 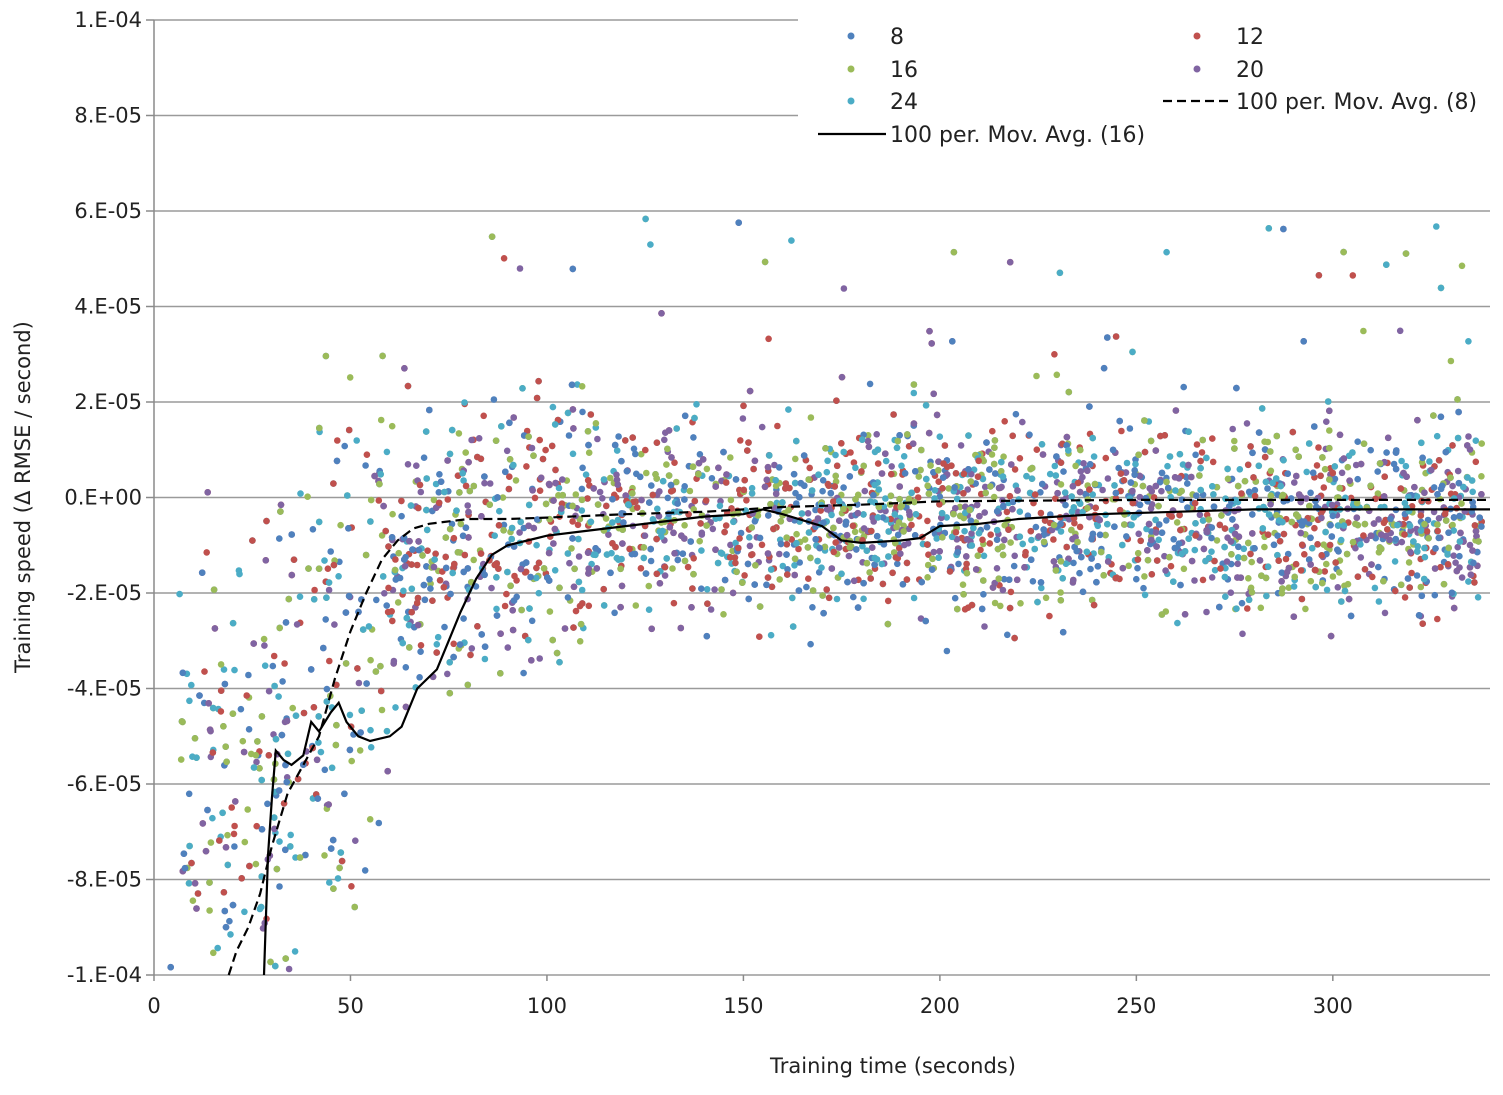 What do you see at coordinates (547, 1006) in the screenshot?
I see `x-tick-label: 100` at bounding box center [547, 1006].